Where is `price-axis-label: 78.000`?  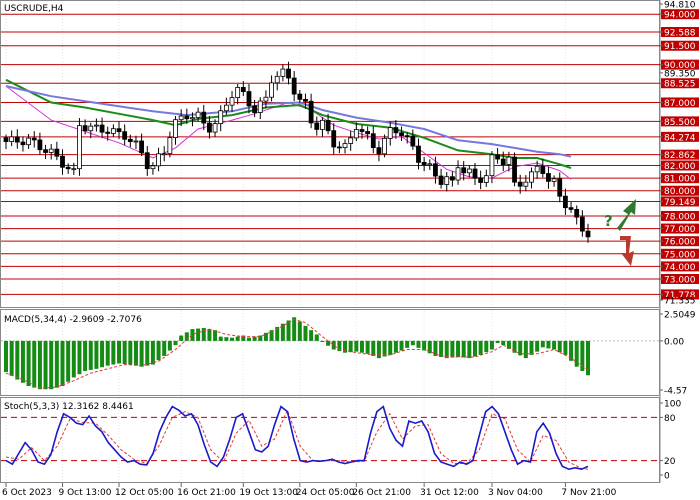
price-axis-label: 78.000 is located at coordinates (680, 217).